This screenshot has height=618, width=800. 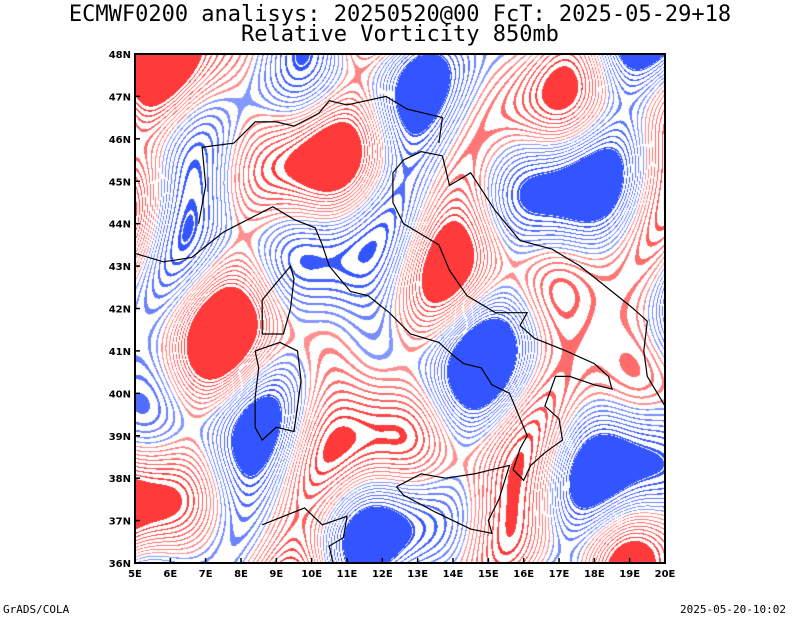 I want to click on lat-tick-label: 43N, so click(x=120, y=267).